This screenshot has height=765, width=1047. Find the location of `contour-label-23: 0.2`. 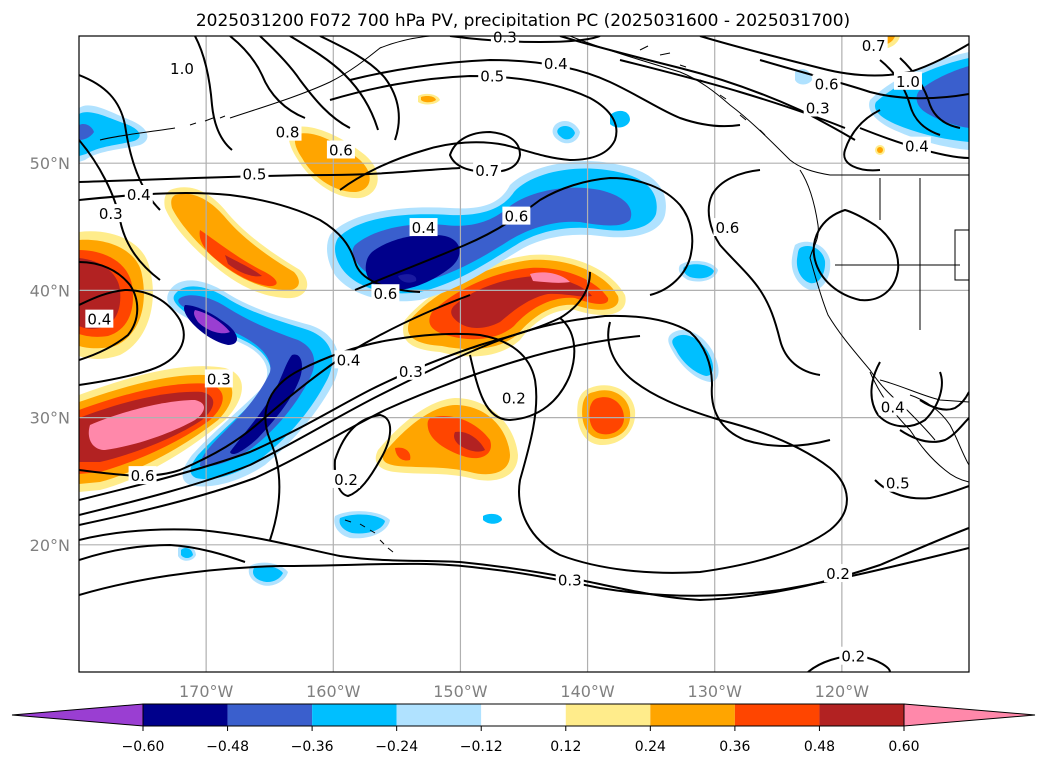

contour-label-23: 0.2 is located at coordinates (513, 398).